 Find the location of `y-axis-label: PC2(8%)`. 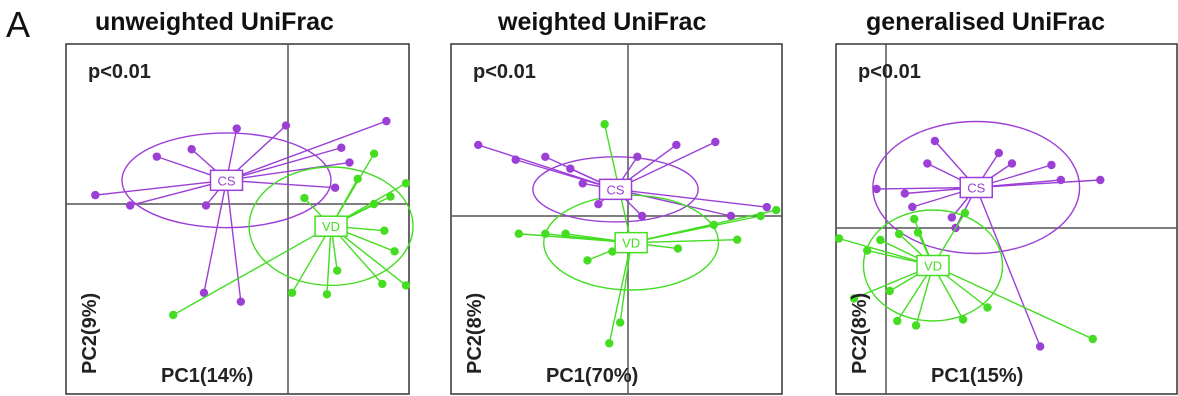

y-axis-label: PC2(8%) is located at coordinates (475, 333).